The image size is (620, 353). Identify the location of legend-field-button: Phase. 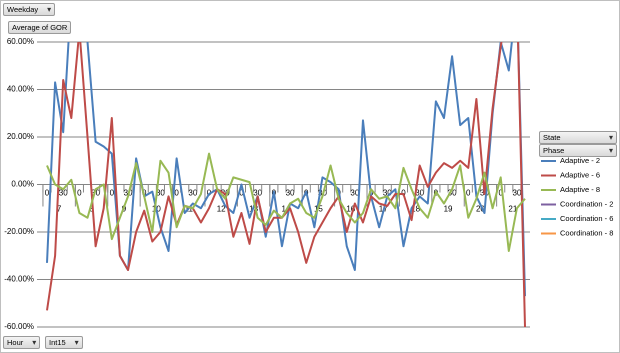
(578, 150).